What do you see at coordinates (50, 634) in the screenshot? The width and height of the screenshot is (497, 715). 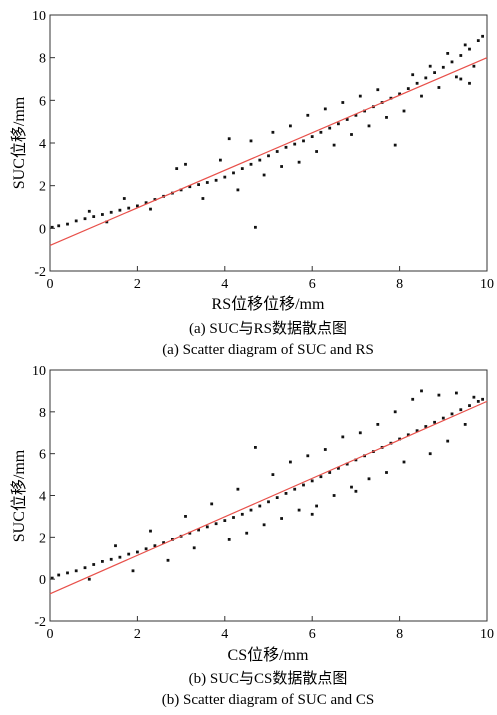 I see `x-tick-label: 0` at bounding box center [50, 634].